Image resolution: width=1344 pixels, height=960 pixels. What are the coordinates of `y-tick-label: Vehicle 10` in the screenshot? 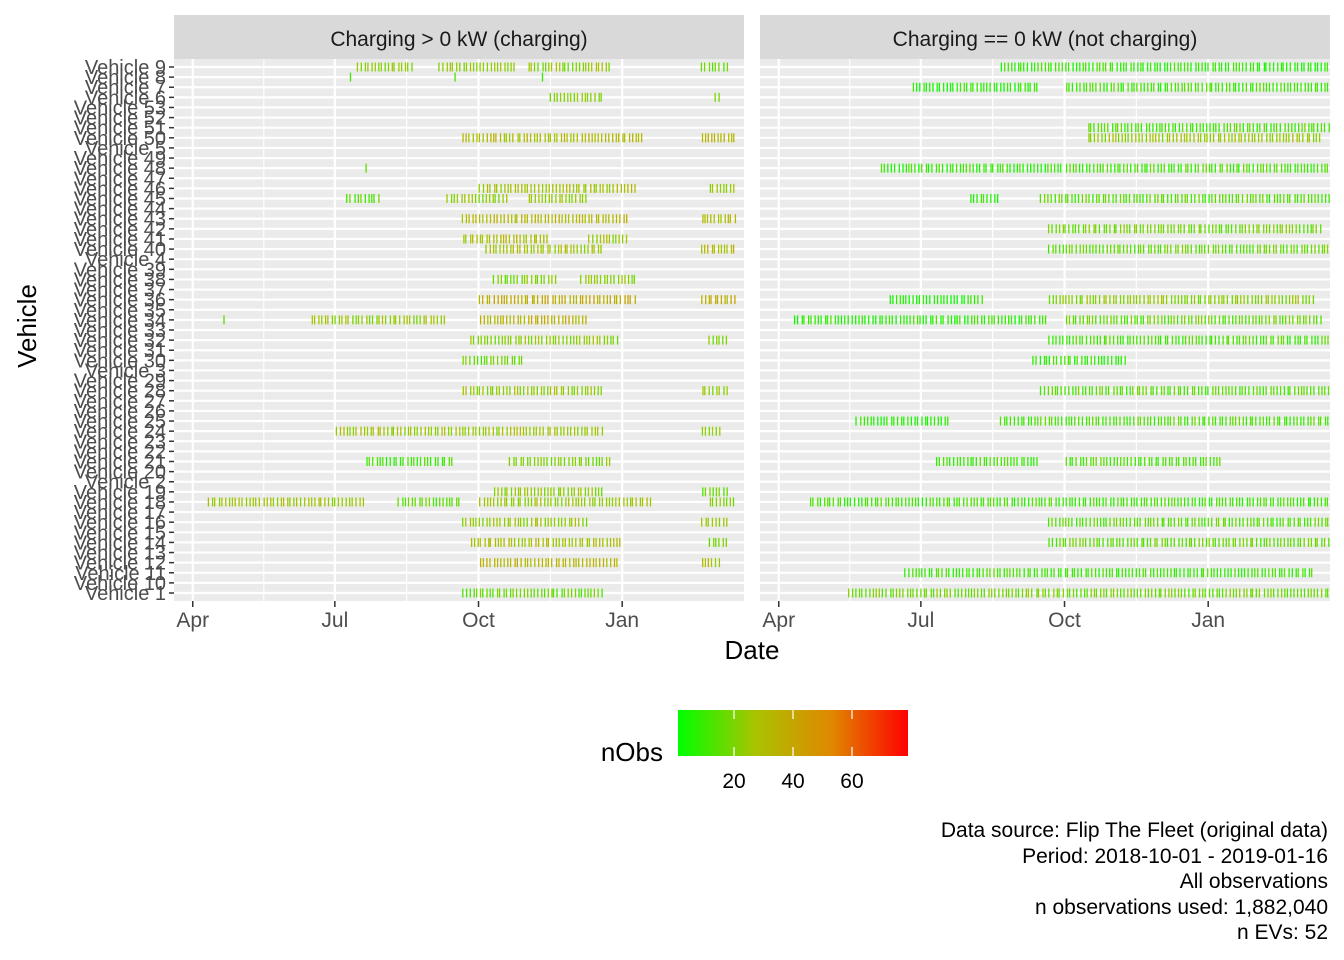 It's located at (120, 584).